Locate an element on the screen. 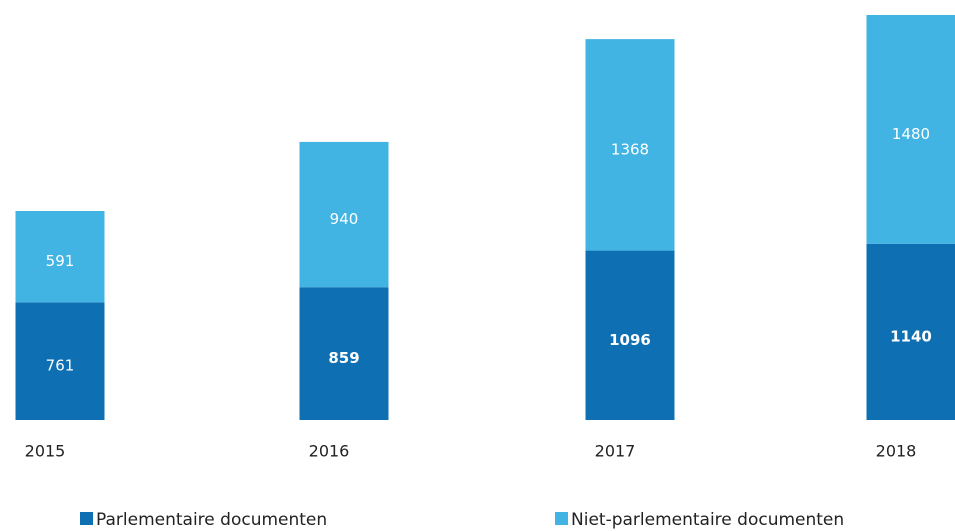  x-tick-label: 2018 is located at coordinates (896, 451).